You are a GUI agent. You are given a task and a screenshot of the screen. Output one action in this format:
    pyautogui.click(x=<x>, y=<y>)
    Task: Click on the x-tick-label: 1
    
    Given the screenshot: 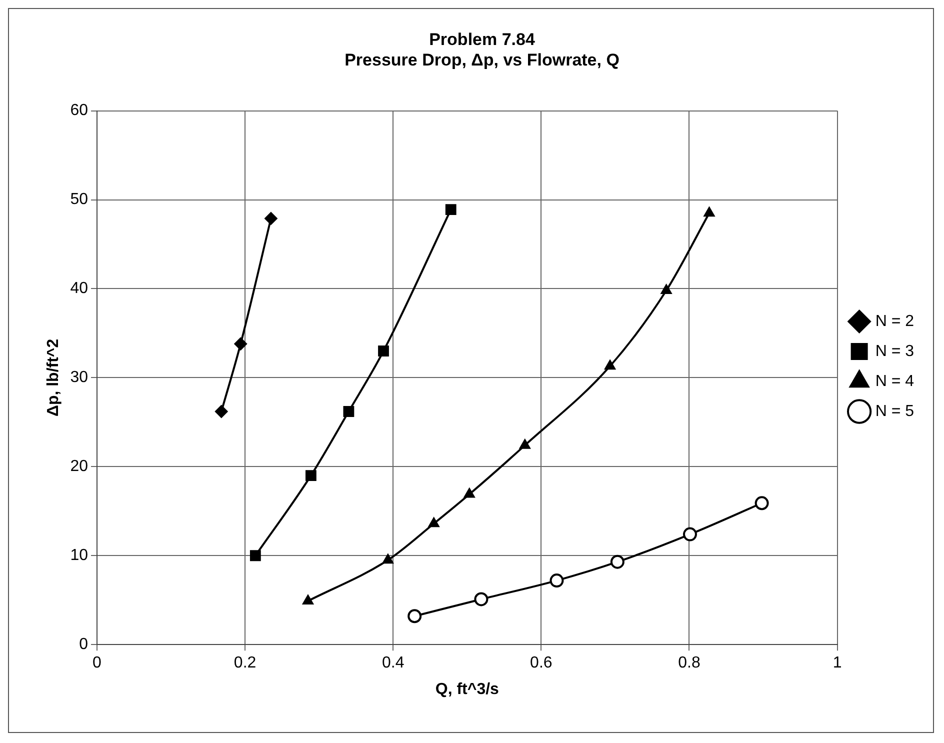 What is the action you would take?
    pyautogui.click(x=837, y=663)
    